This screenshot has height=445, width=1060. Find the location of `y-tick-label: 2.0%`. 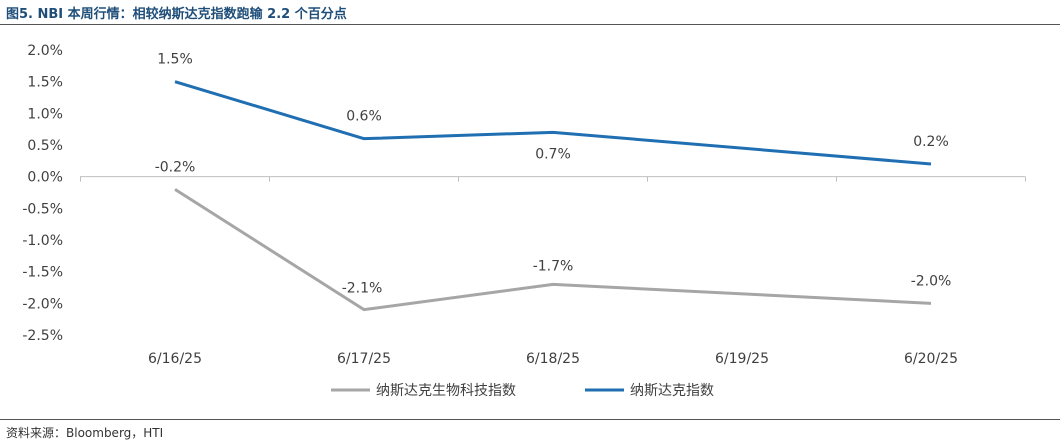

y-tick-label: 2.0% is located at coordinates (45, 51).